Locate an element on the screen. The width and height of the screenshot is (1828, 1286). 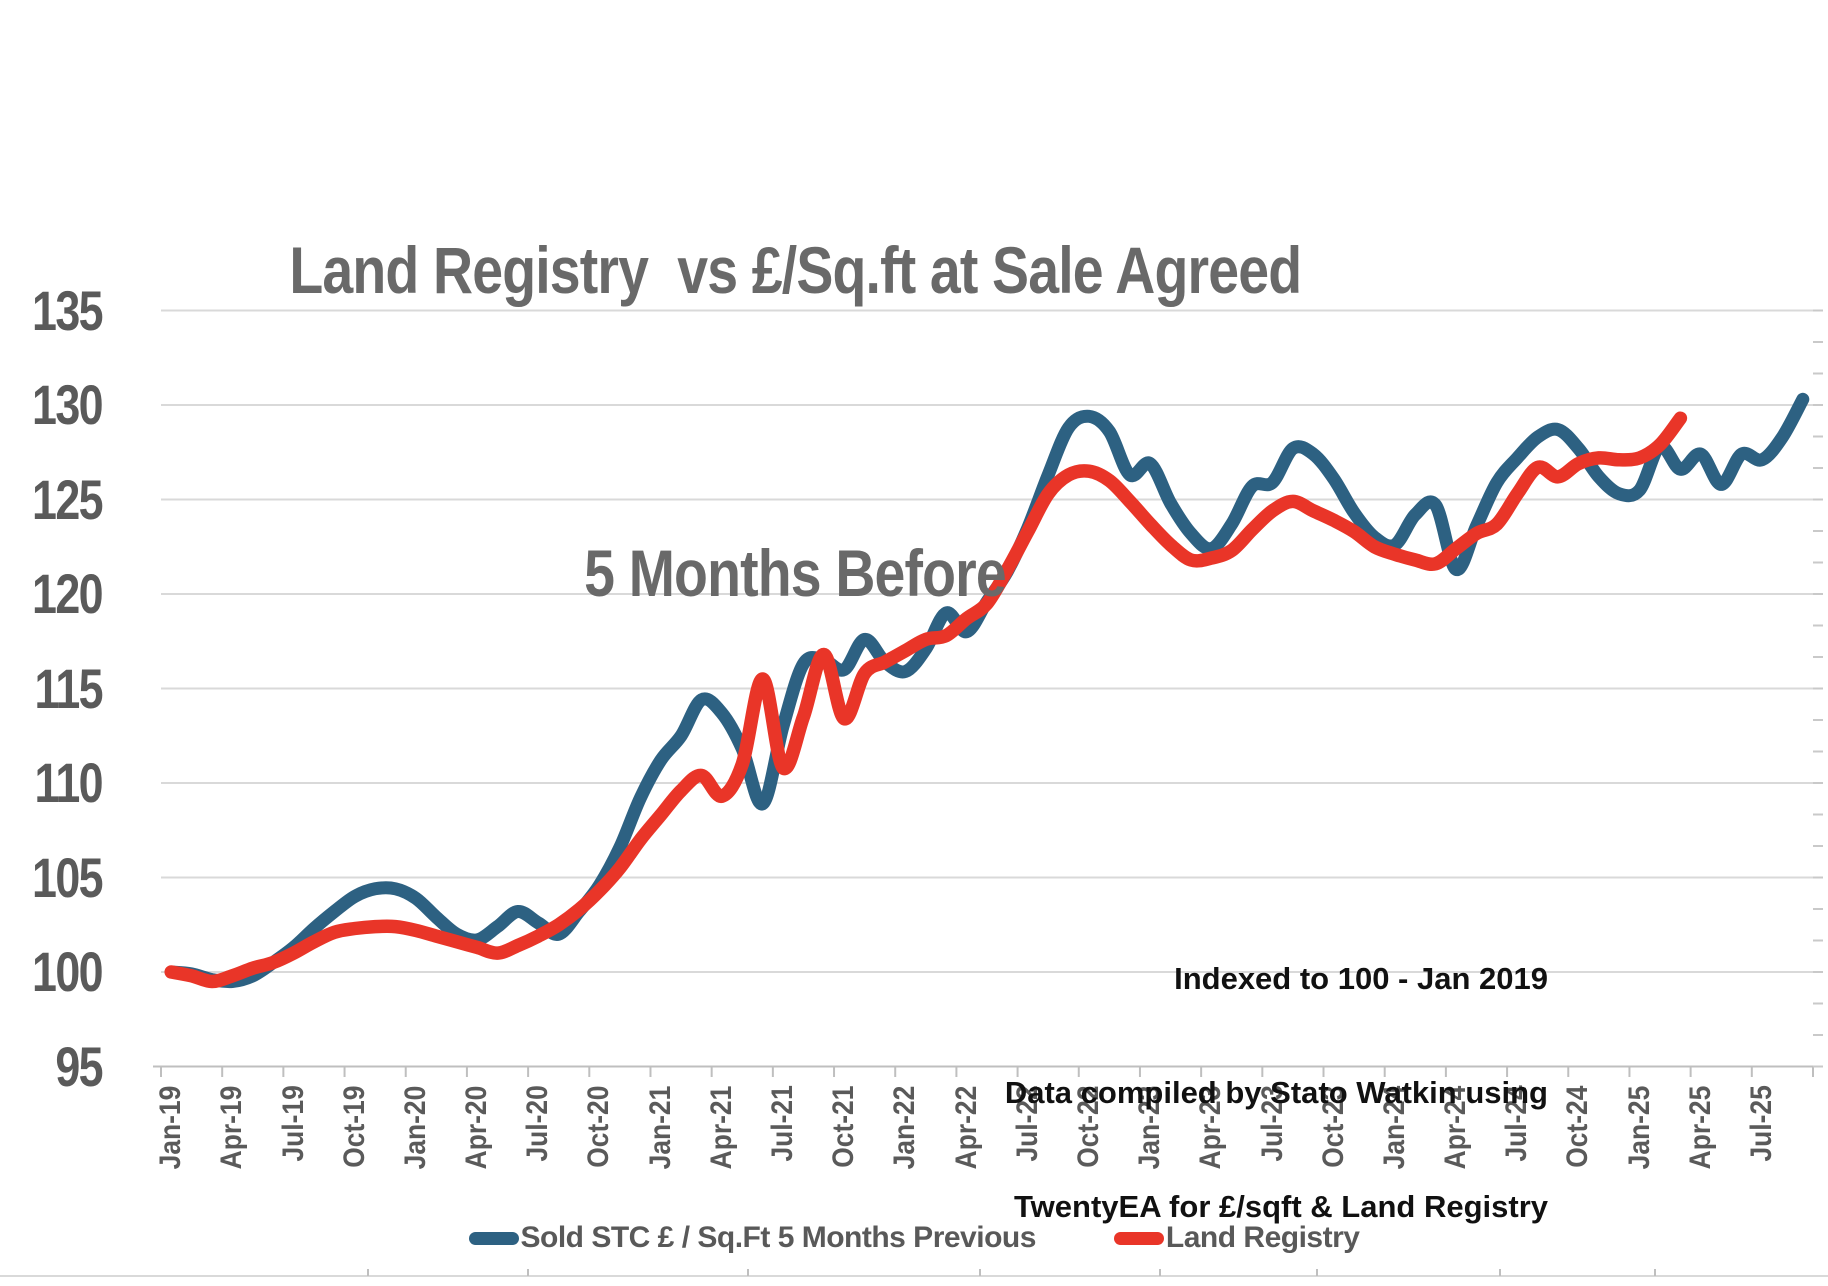
y-tick-label: 135 is located at coordinates (68, 310).